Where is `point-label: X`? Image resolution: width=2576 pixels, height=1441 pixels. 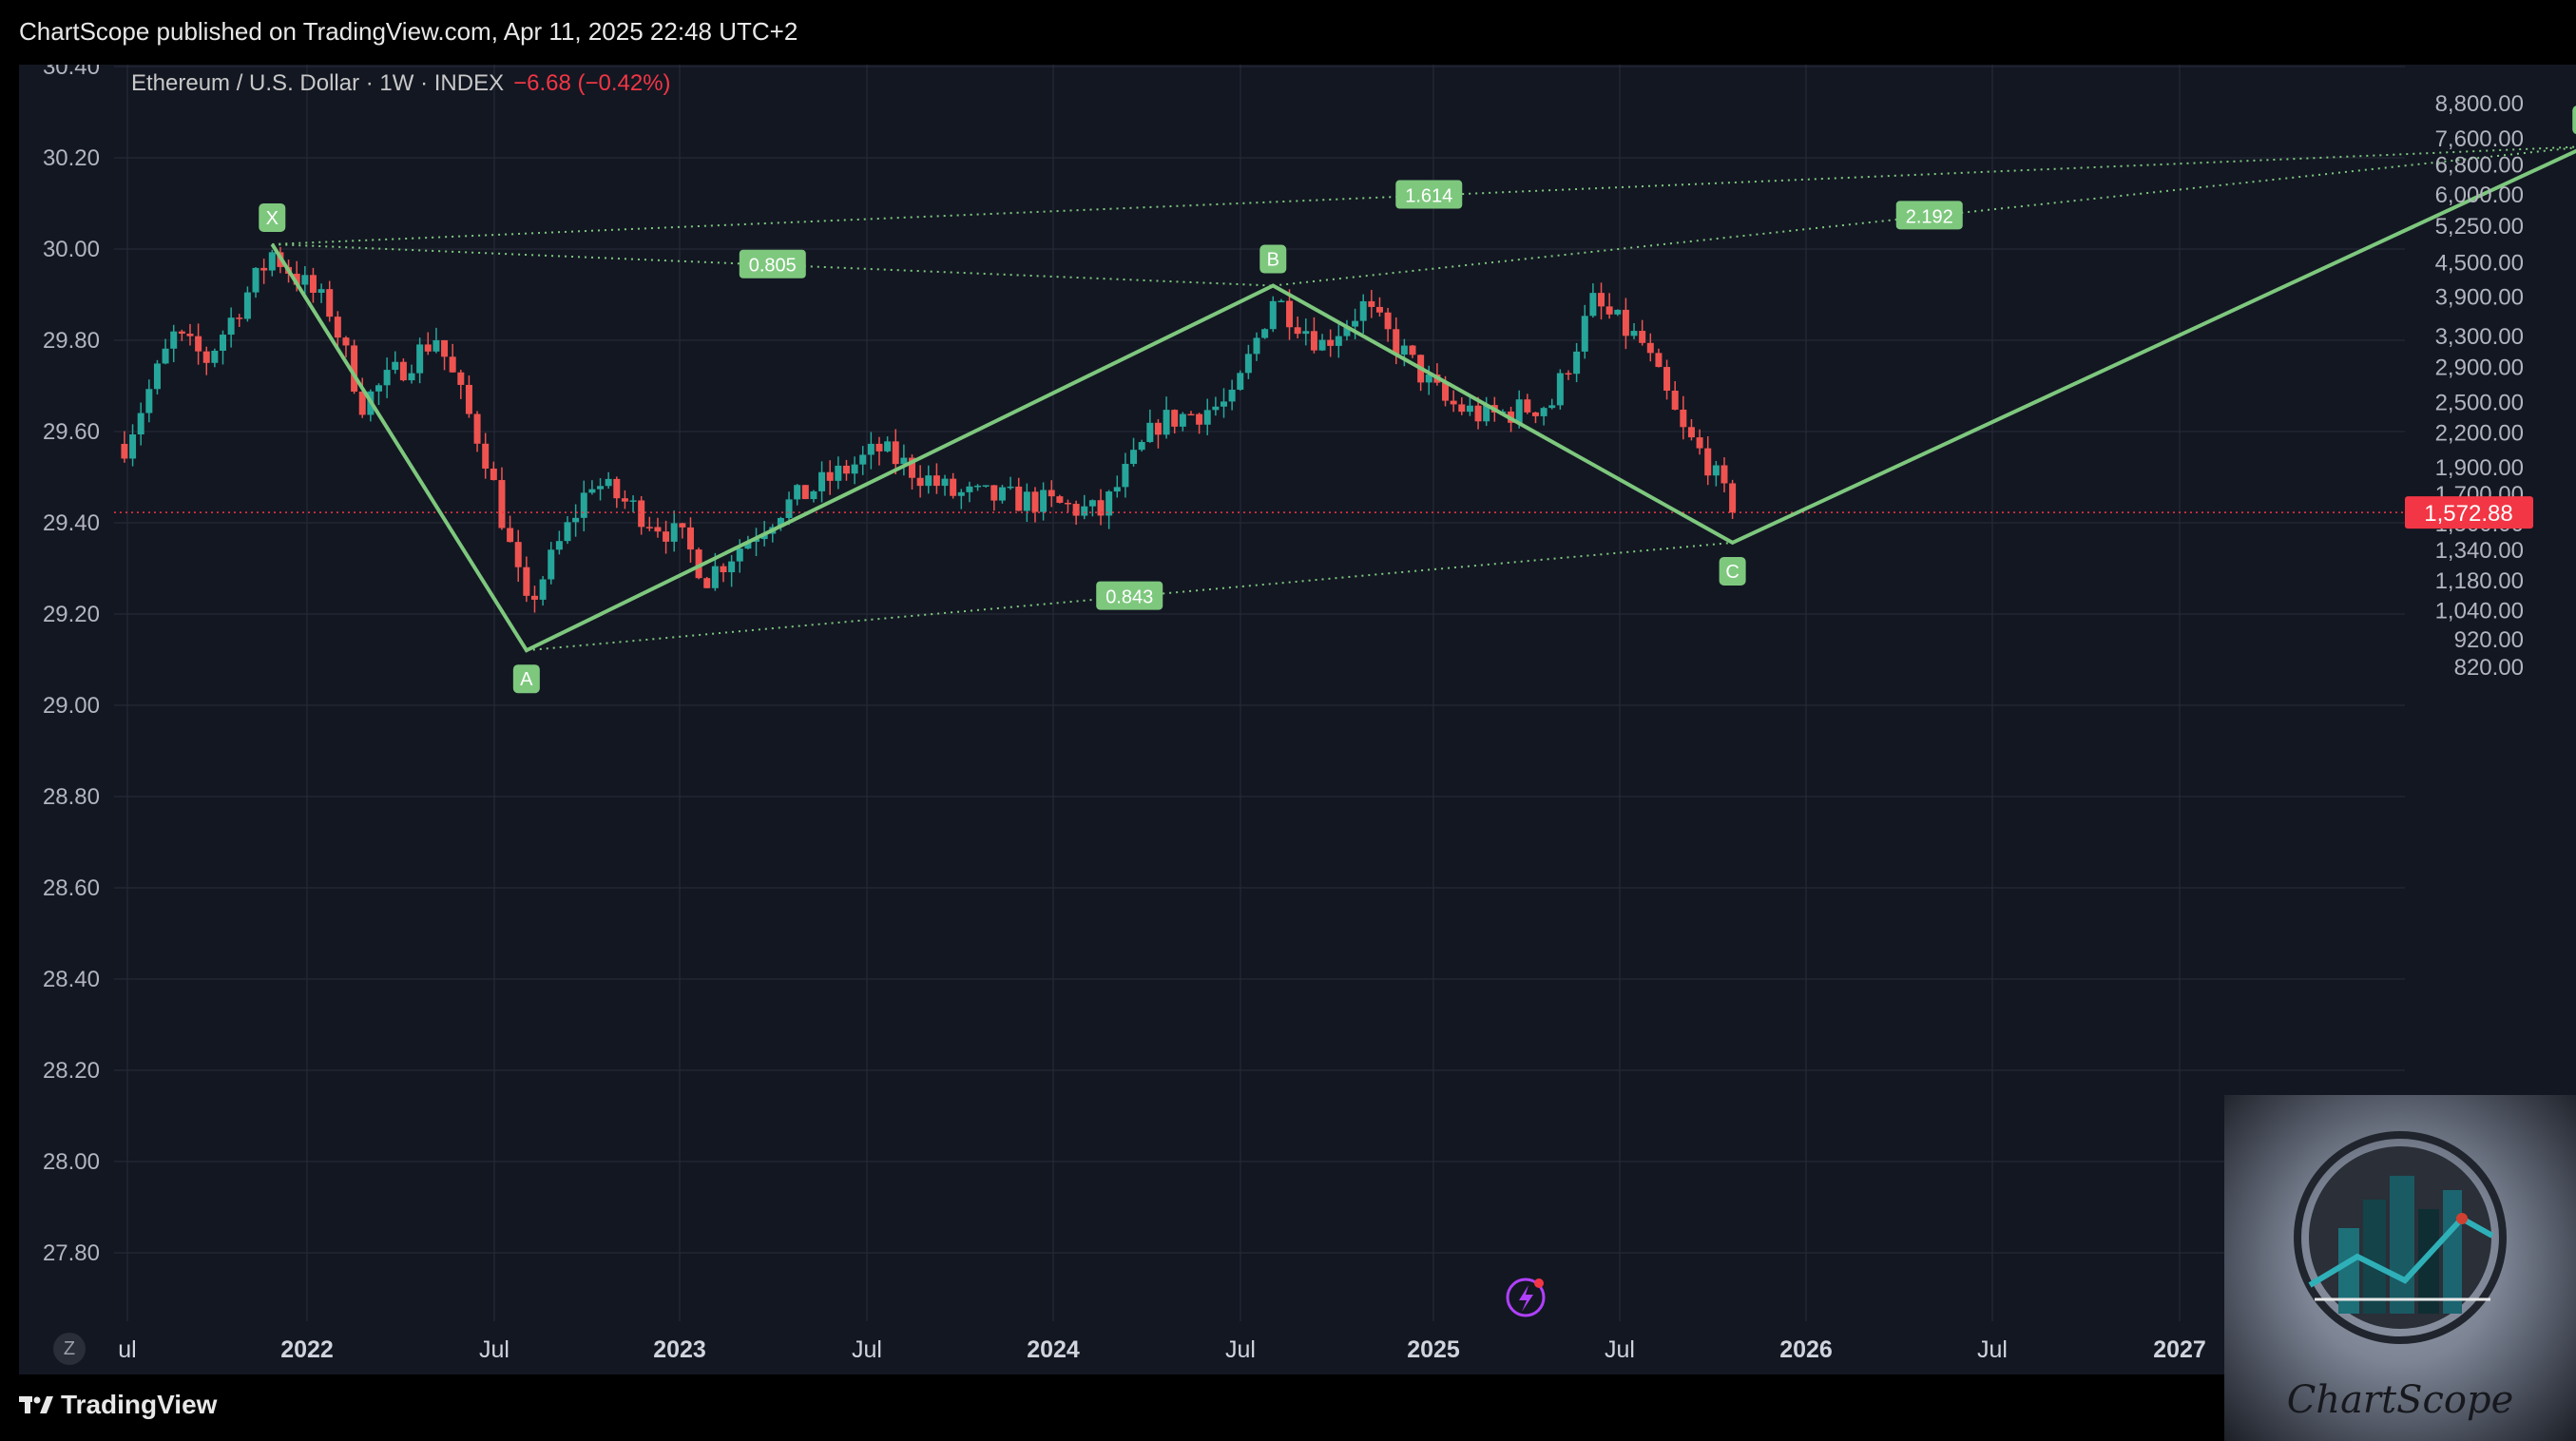 point-label: X is located at coordinates (272, 218).